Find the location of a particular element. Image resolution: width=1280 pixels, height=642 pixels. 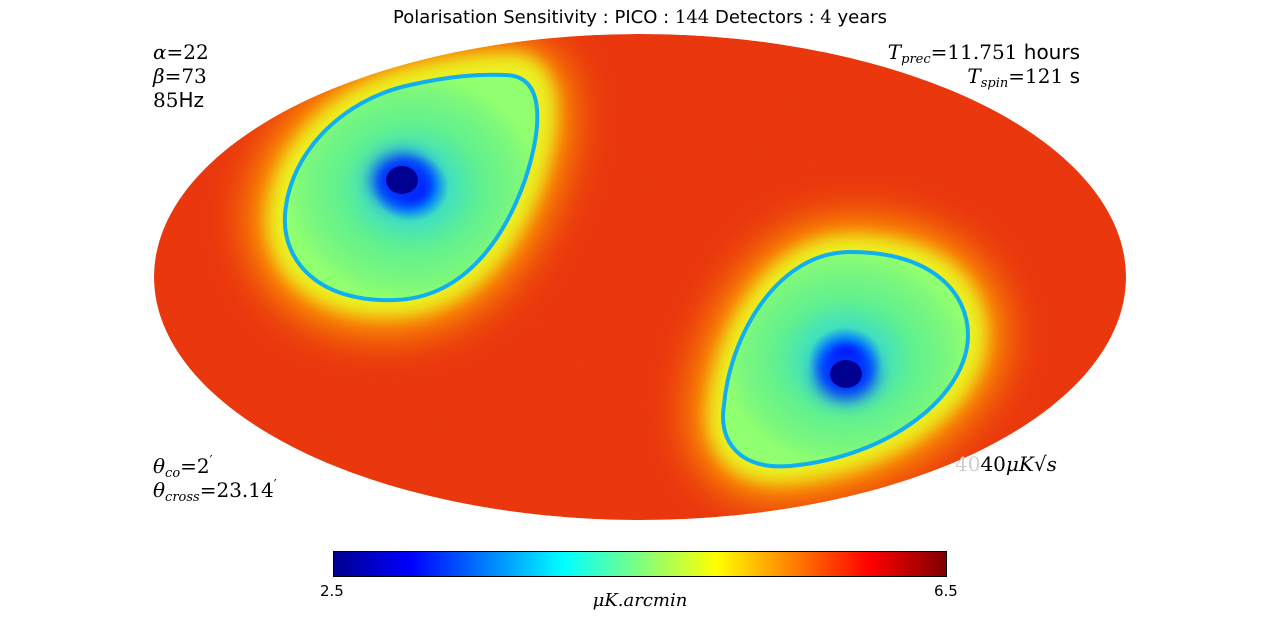

t-spin-label: Tspin=121 s is located at coordinates (1023, 77).